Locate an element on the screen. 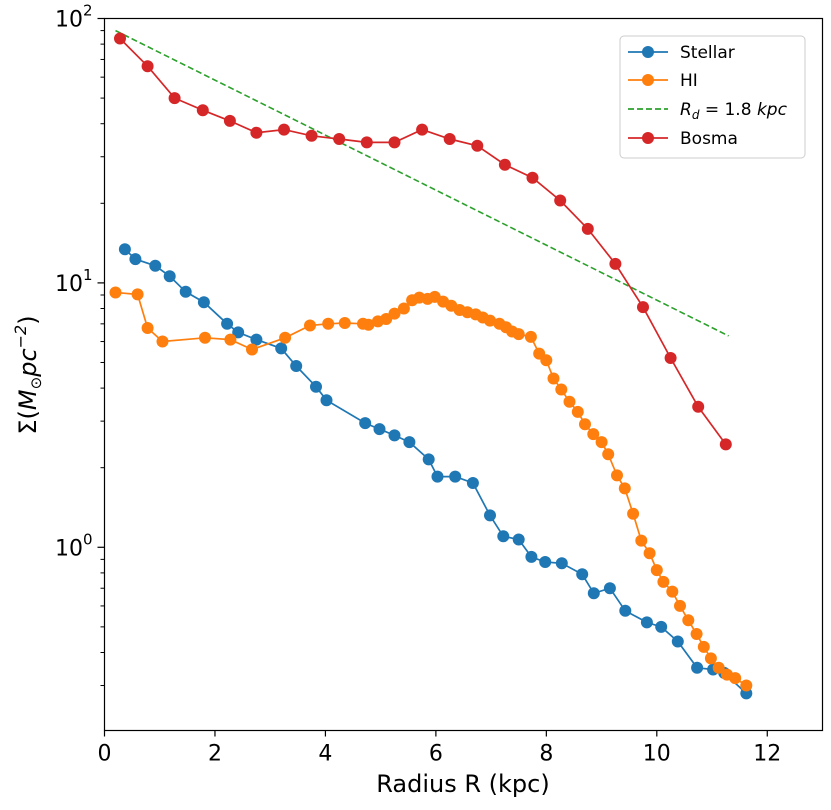 The height and width of the screenshot is (810, 831). x-tick-label: 0 is located at coordinates (105, 754).